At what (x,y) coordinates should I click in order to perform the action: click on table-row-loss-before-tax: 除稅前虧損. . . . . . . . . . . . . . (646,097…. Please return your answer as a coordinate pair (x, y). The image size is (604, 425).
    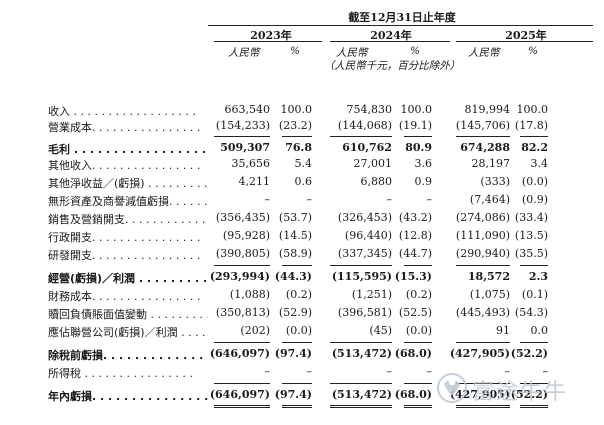
    Looking at the image, I should click on (302, 355).